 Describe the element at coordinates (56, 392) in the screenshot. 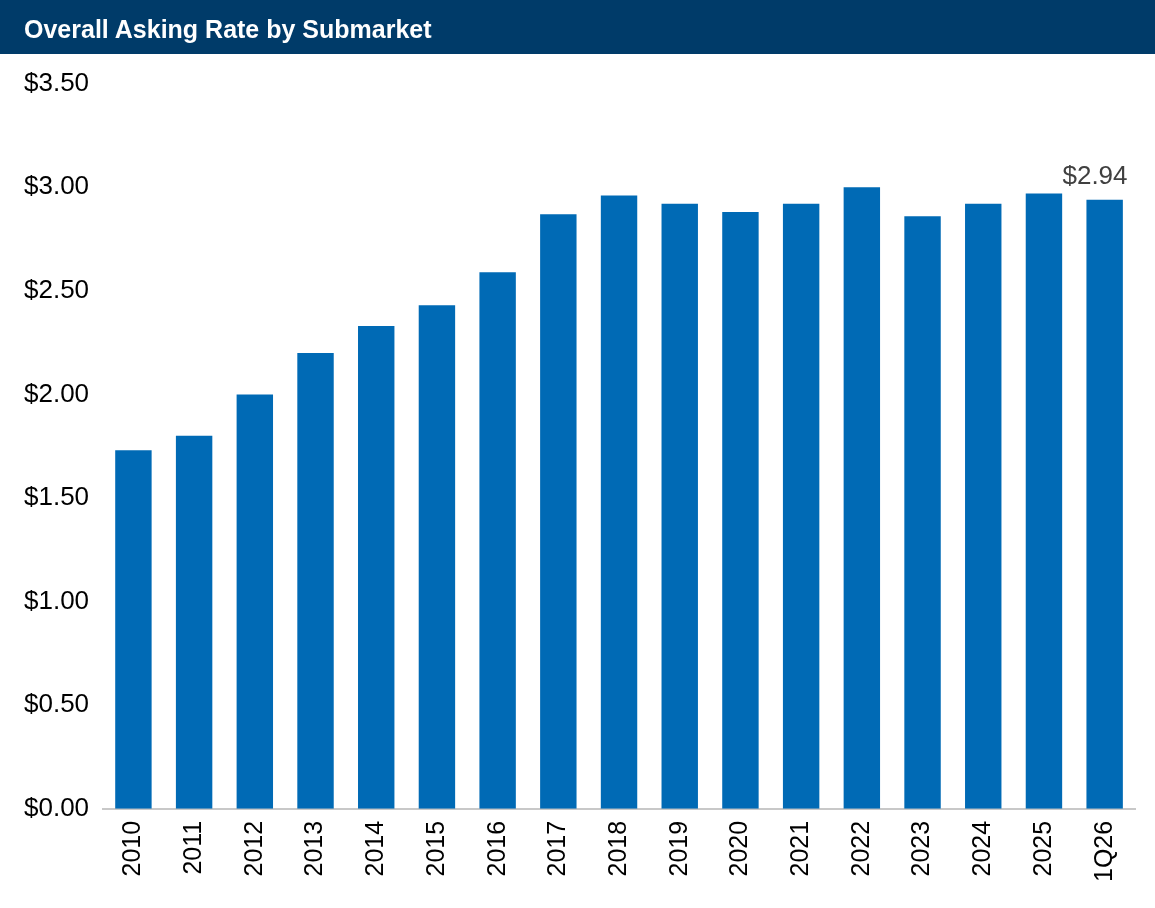

I see `y-tick-label: $2.00` at that location.